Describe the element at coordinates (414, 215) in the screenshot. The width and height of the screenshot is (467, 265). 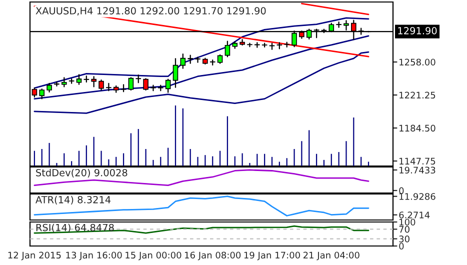
I see `y-tick-label: 6.2714` at that location.